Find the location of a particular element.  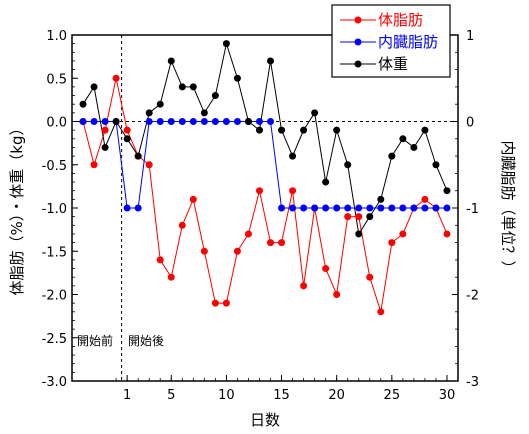

y-right-tick-label: 0 is located at coordinates (470, 123).